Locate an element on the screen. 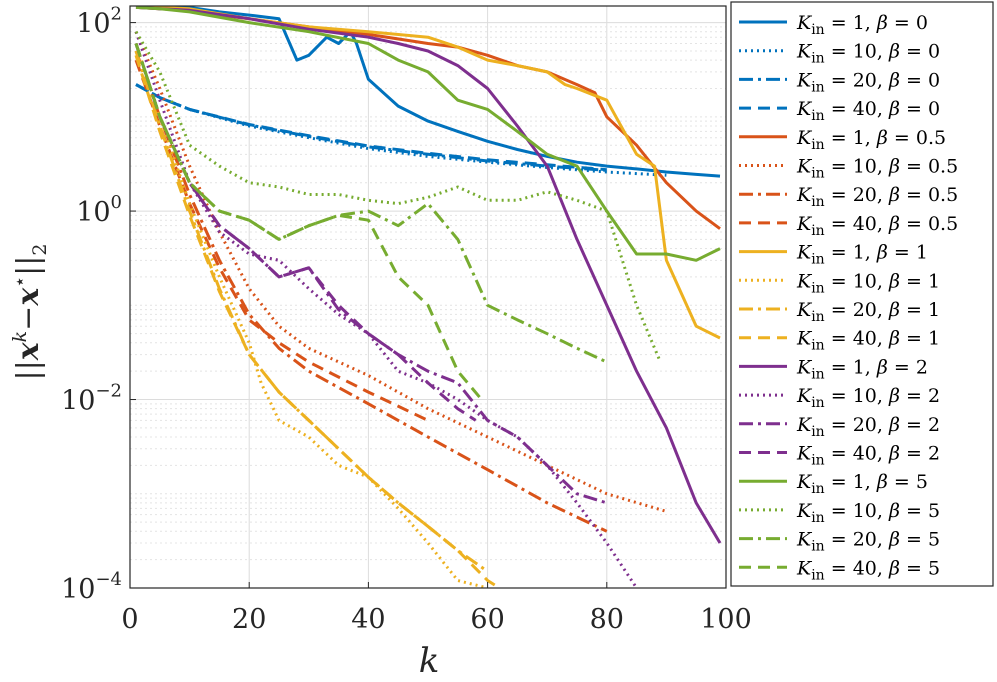 This screenshot has height=682, width=997. y-tick-label: 10² is located at coordinates (99, 22).